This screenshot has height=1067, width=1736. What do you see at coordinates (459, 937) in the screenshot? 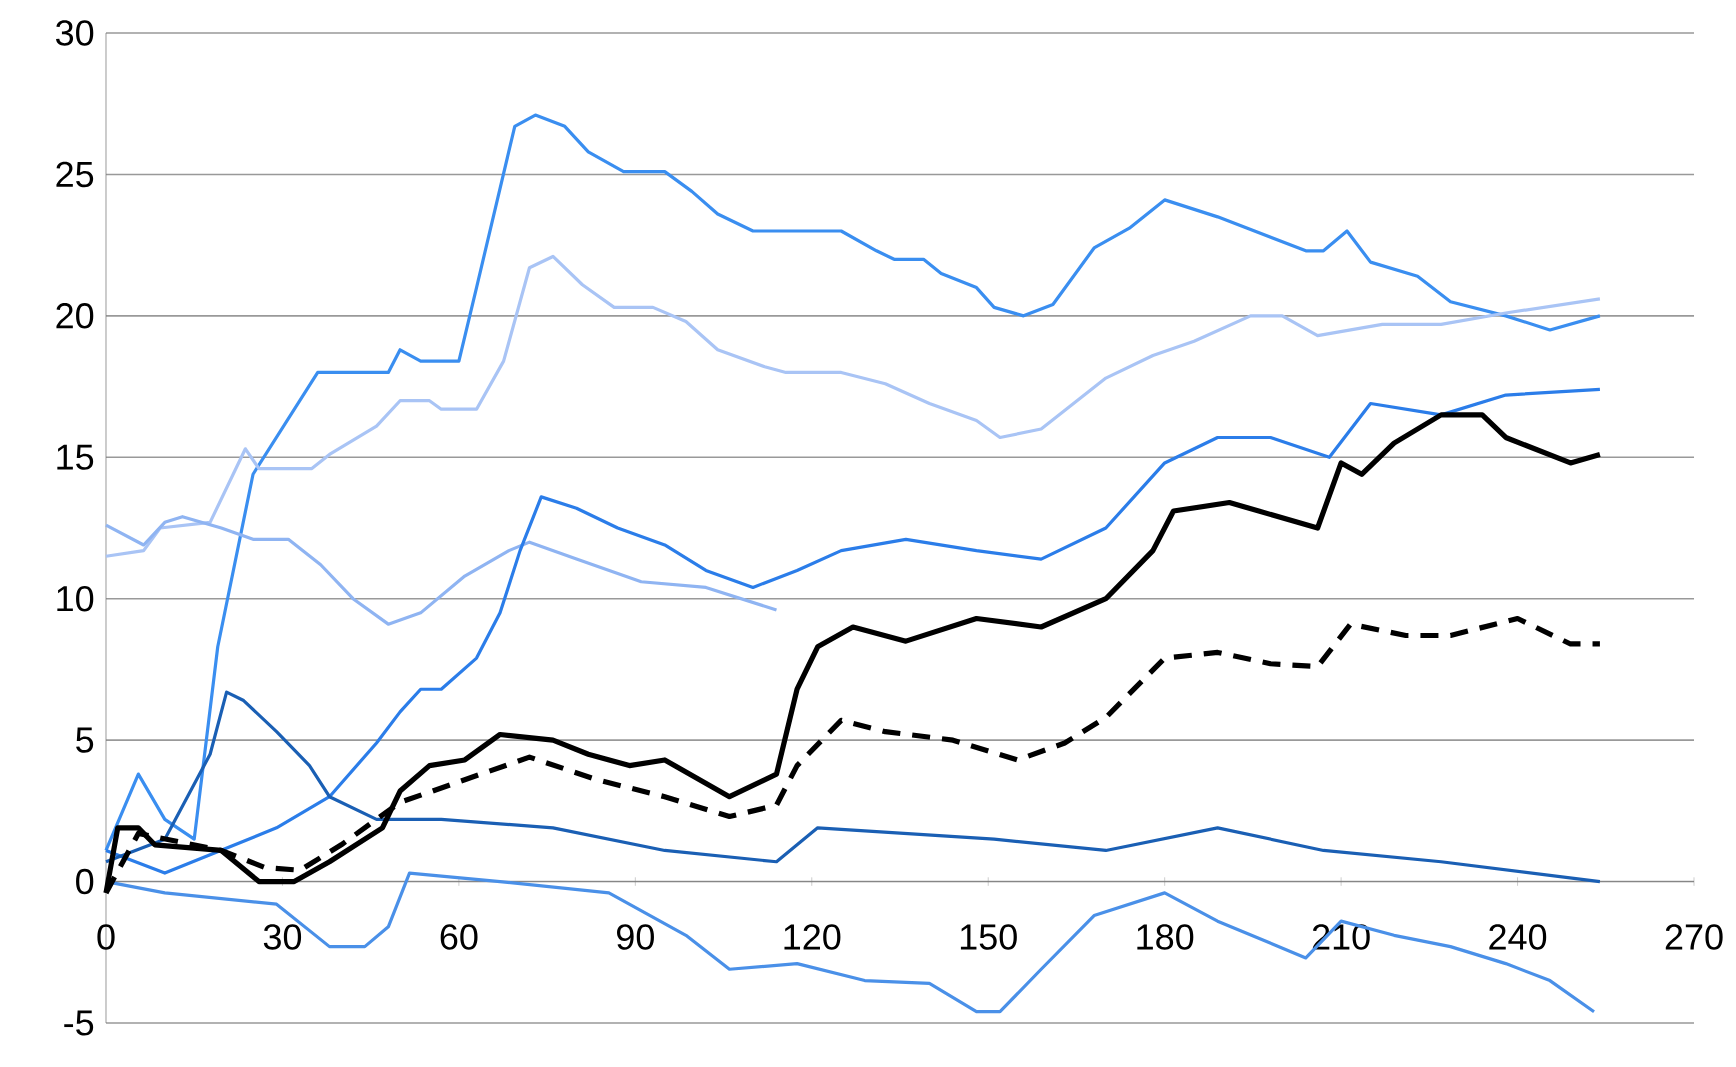
I see `x-tick-label: 60` at bounding box center [459, 937].